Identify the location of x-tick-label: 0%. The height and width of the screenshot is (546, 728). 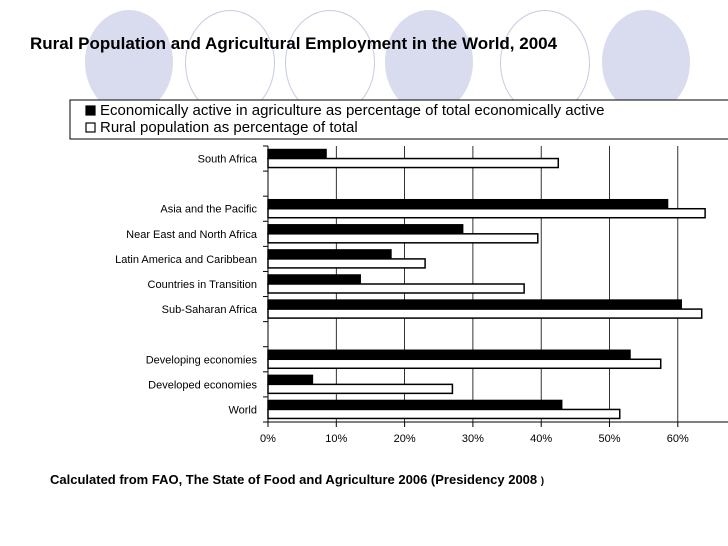
(268, 439).